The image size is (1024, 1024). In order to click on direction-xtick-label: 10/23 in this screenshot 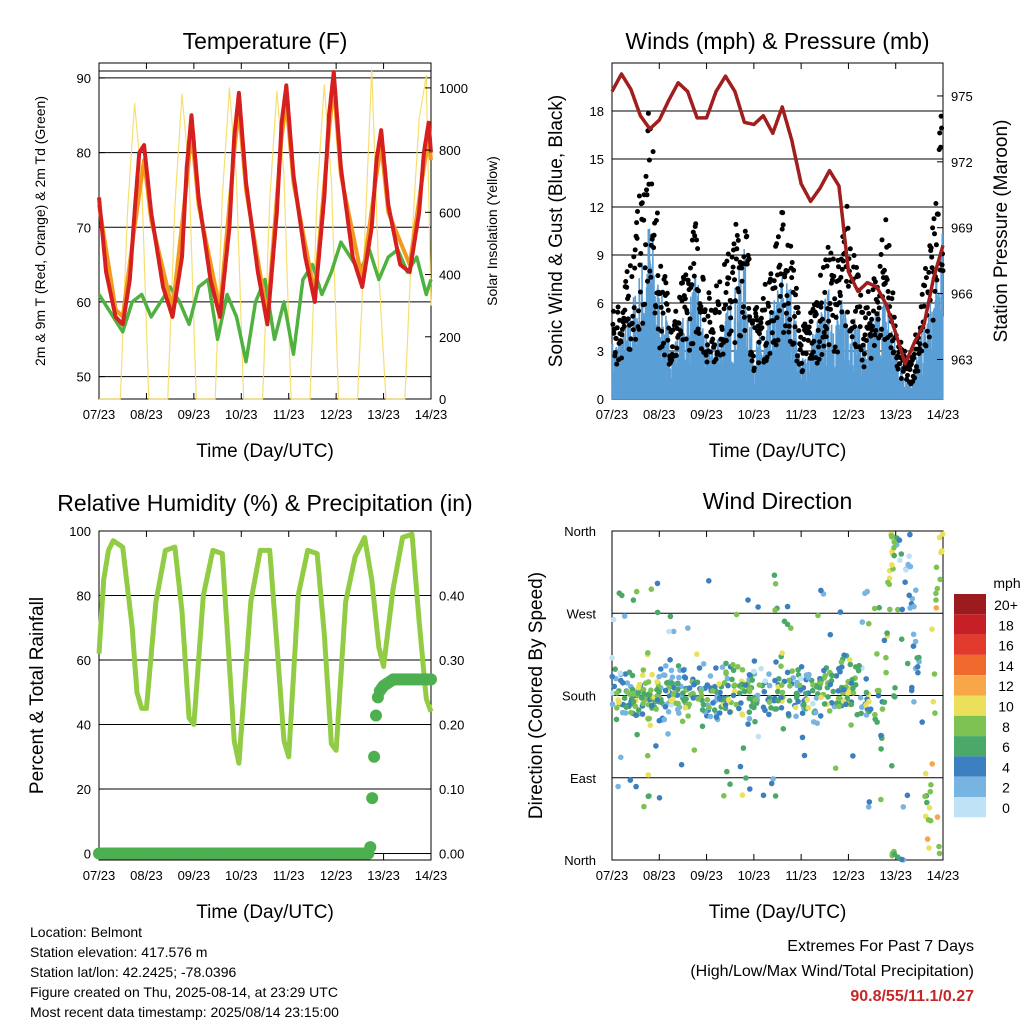, I will do `click(754, 875)`.